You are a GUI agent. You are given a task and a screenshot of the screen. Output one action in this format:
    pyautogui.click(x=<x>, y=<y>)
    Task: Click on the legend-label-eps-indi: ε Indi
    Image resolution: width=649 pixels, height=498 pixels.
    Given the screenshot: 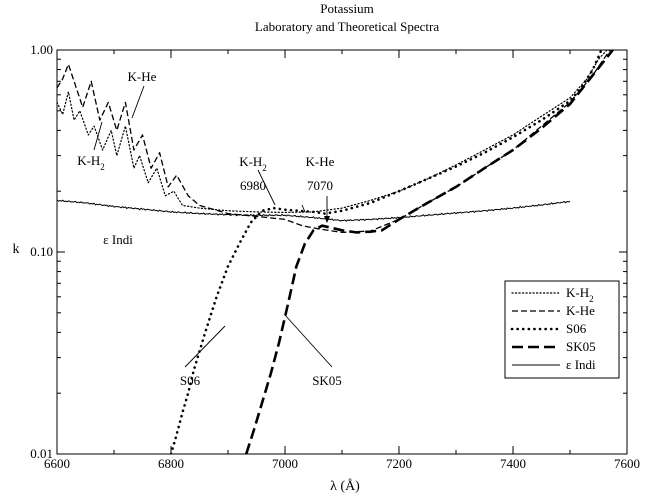 What is the action you would take?
    pyautogui.click(x=581, y=364)
    